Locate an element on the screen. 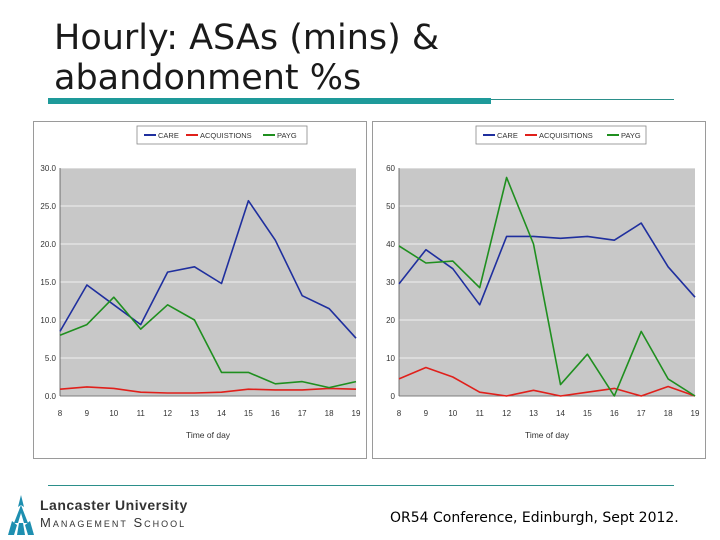  right-xtick-6: 14 is located at coordinates (560, 413).